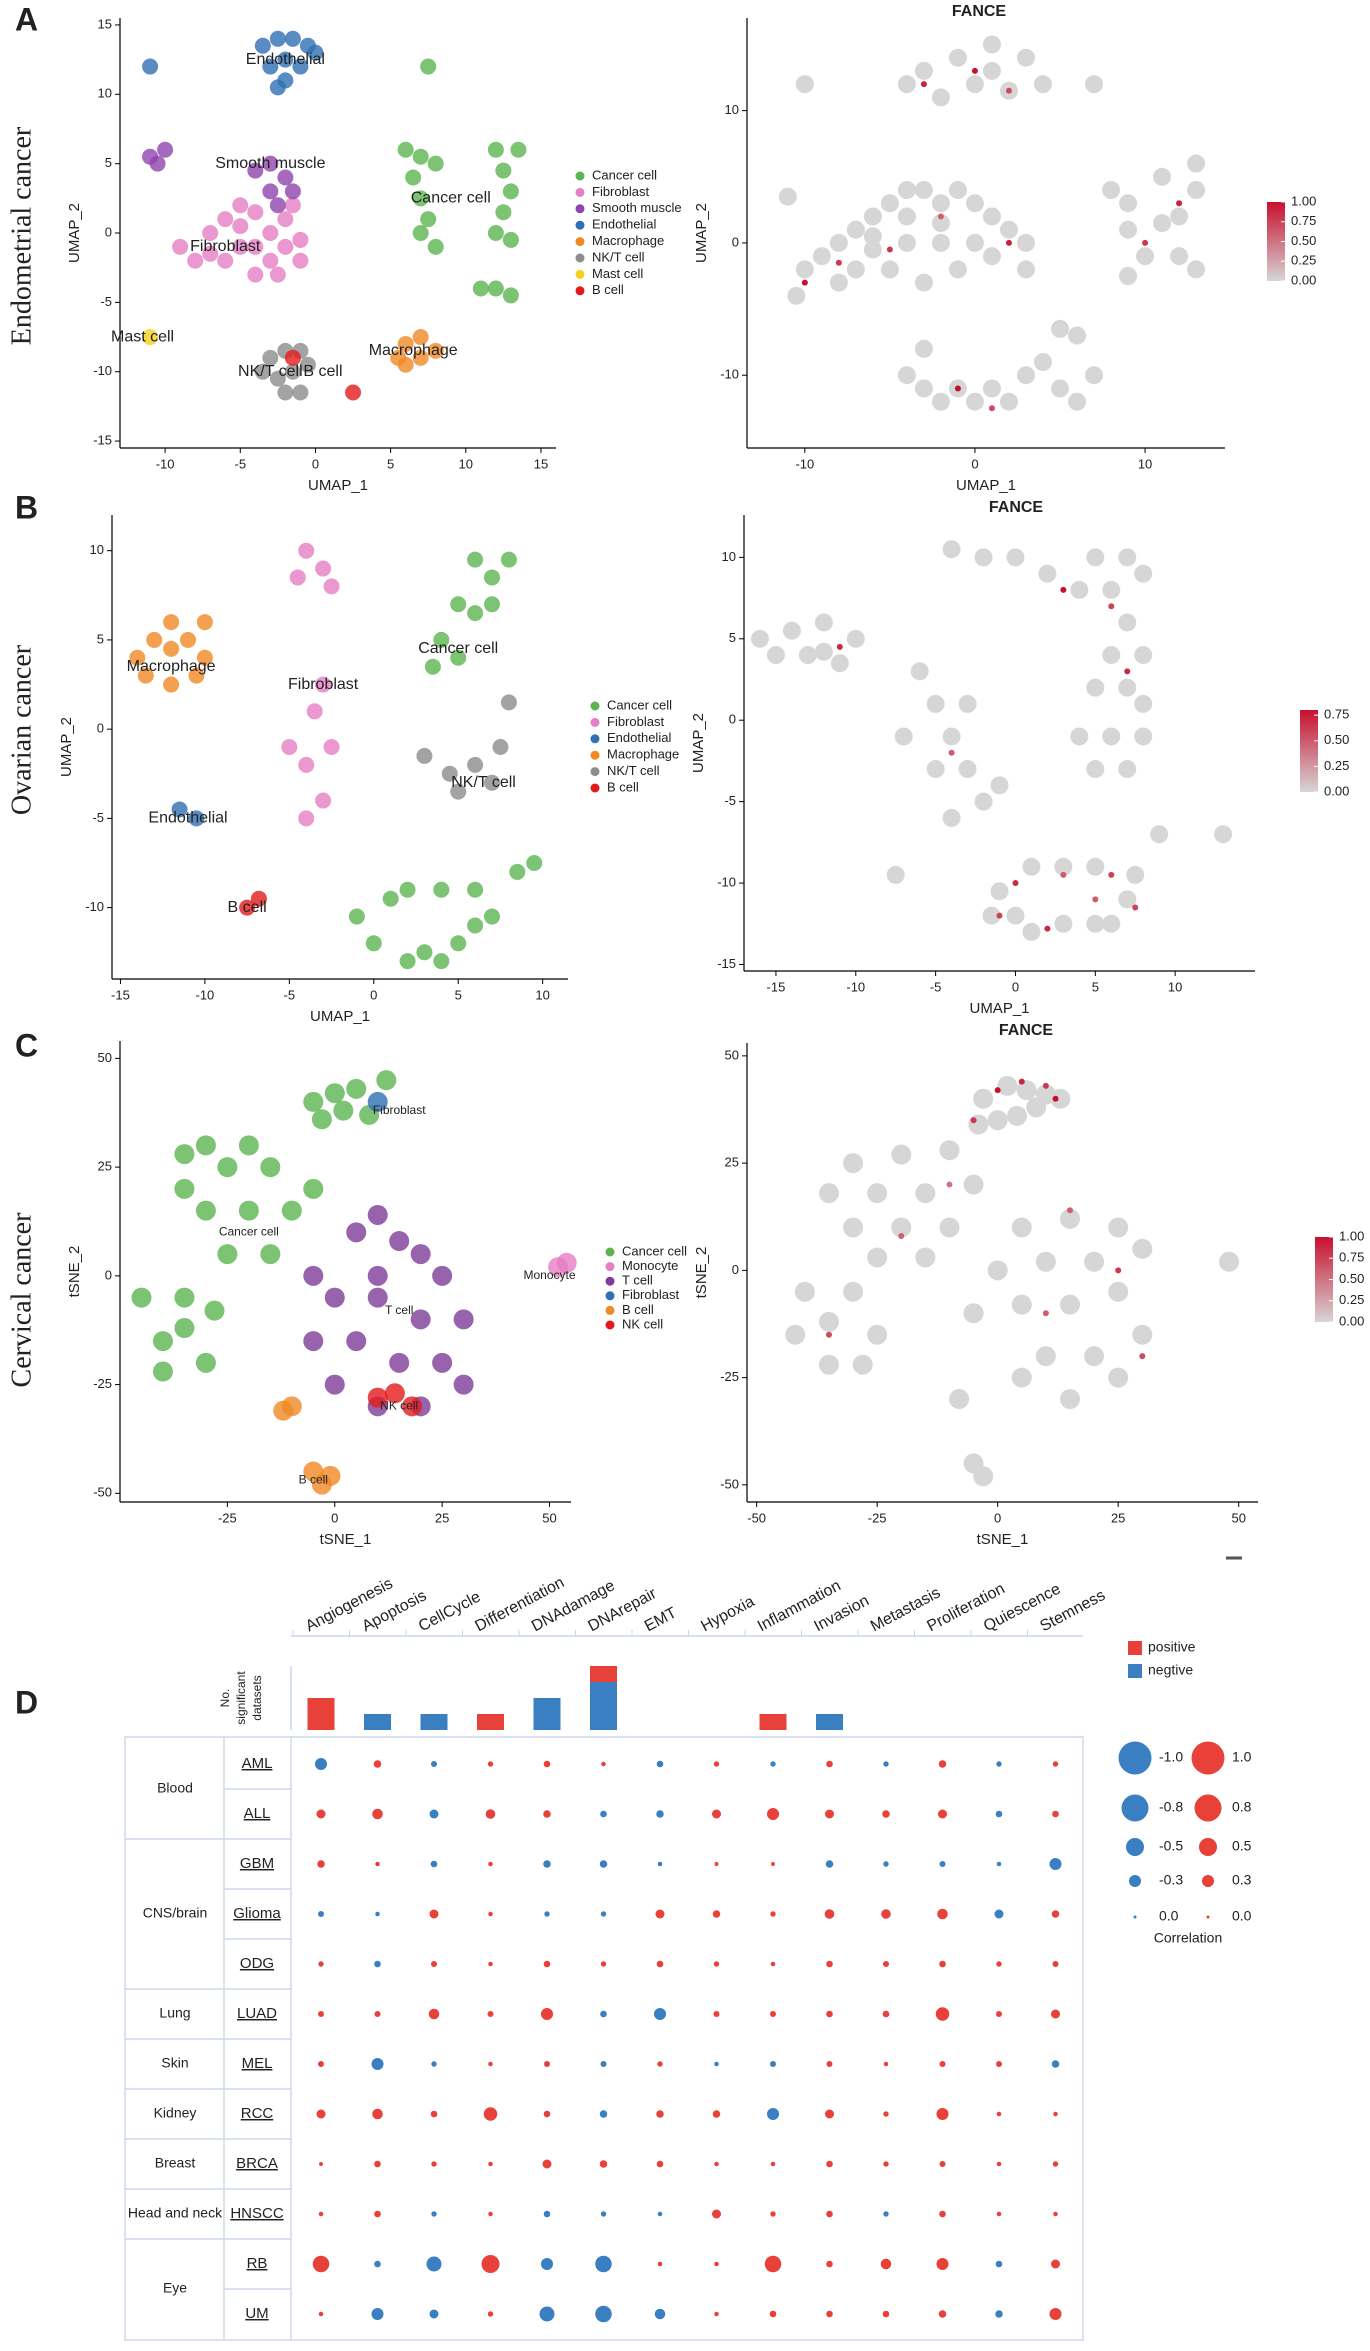 The image size is (1370, 2351). I want to click on y-tick-label: 10, so click(729, 556).